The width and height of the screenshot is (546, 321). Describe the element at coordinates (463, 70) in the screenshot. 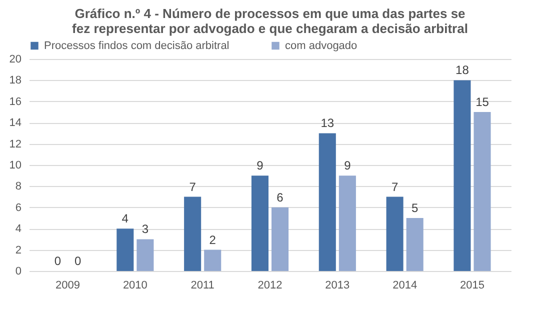

I see `data-label: 18` at that location.